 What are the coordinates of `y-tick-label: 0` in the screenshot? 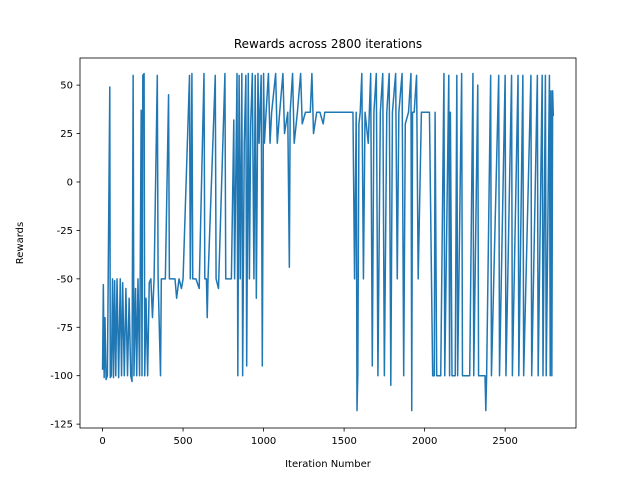 It's located at (70, 182).